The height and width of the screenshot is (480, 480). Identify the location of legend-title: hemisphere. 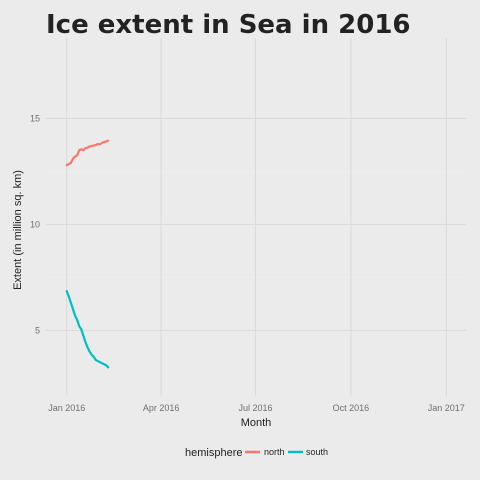
(213, 453).